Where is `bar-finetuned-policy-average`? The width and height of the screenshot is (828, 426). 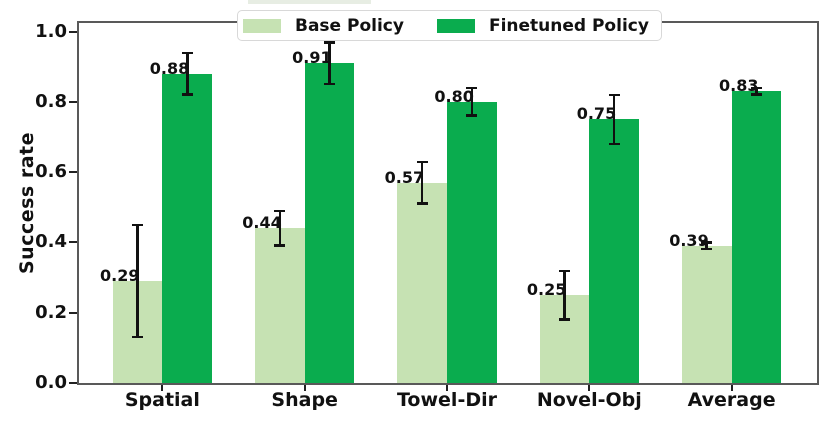
bar-finetuned-policy-average is located at coordinates (756, 237).